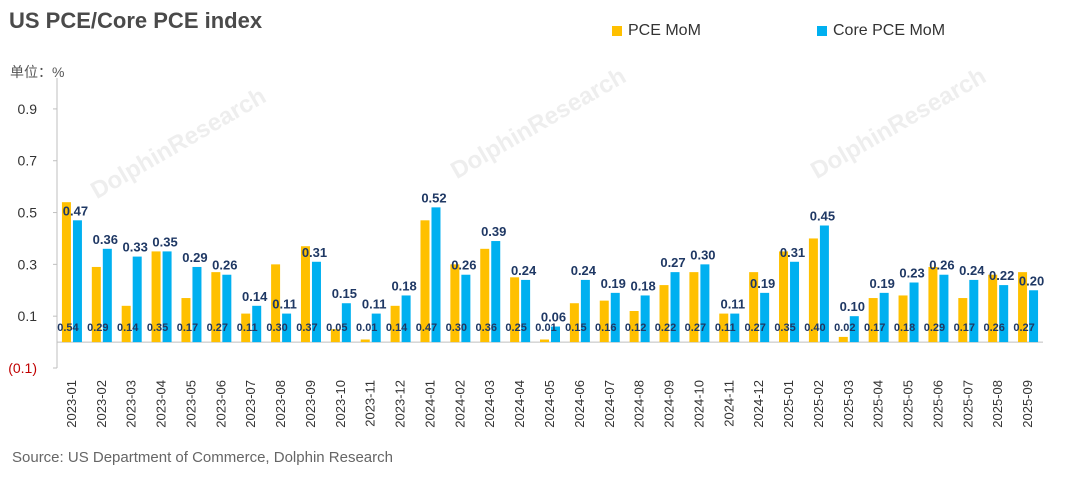 The width and height of the screenshot is (1080, 484). Describe the element at coordinates (28, 264) in the screenshot. I see `y-tick-label: 0.3` at that location.